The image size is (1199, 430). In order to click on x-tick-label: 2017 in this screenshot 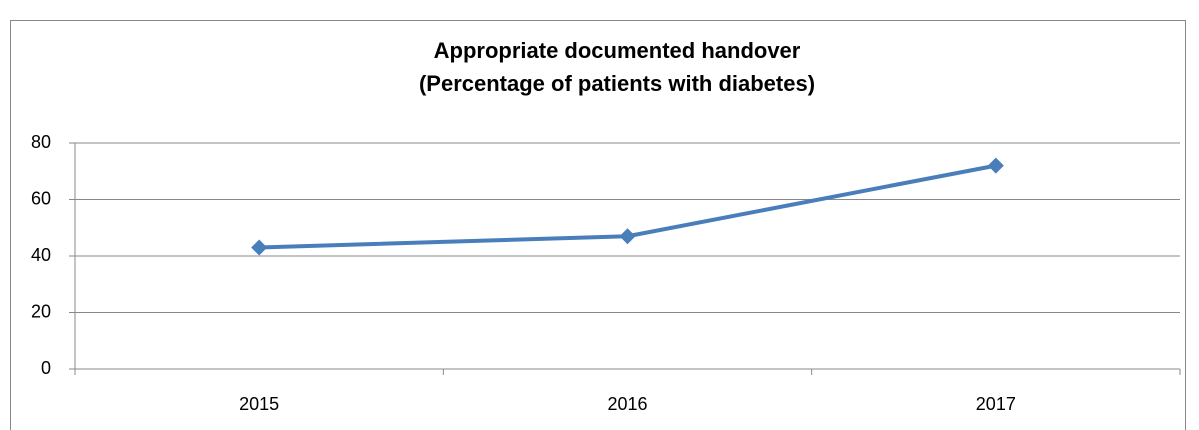, I will do `click(996, 404)`.